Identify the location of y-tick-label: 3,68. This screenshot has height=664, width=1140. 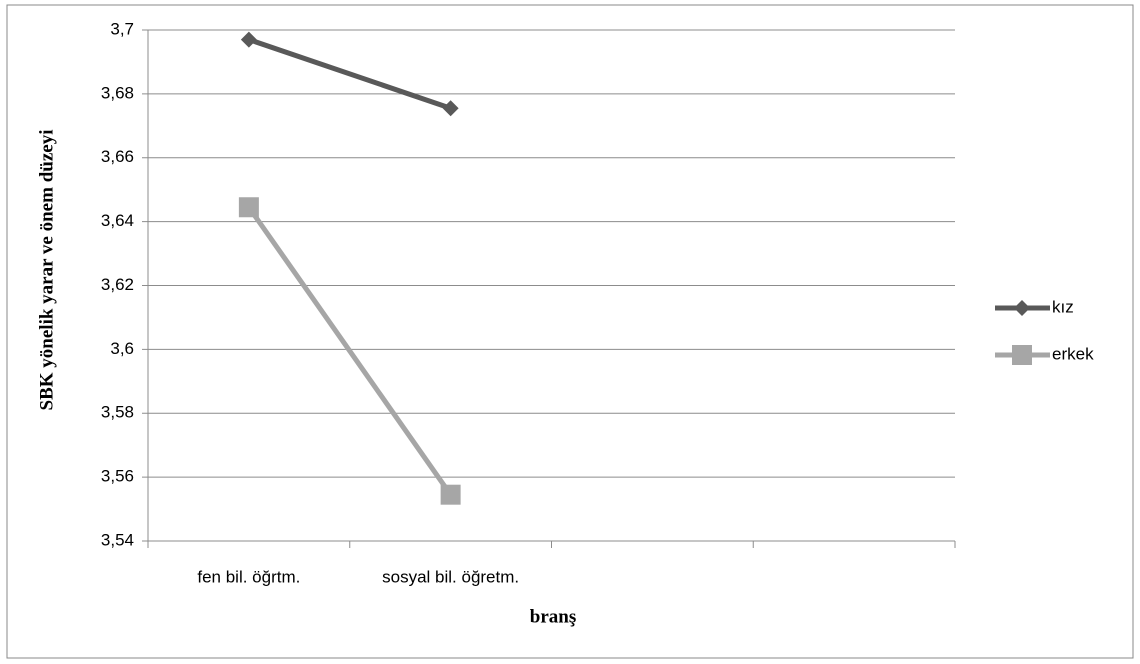
(117, 92).